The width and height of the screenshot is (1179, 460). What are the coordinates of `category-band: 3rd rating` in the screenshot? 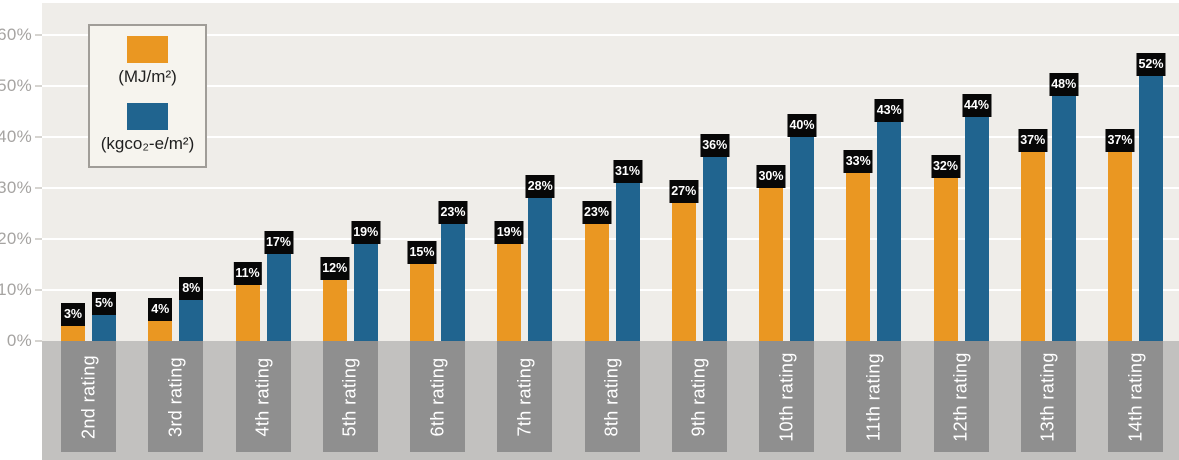 It's located at (176, 396).